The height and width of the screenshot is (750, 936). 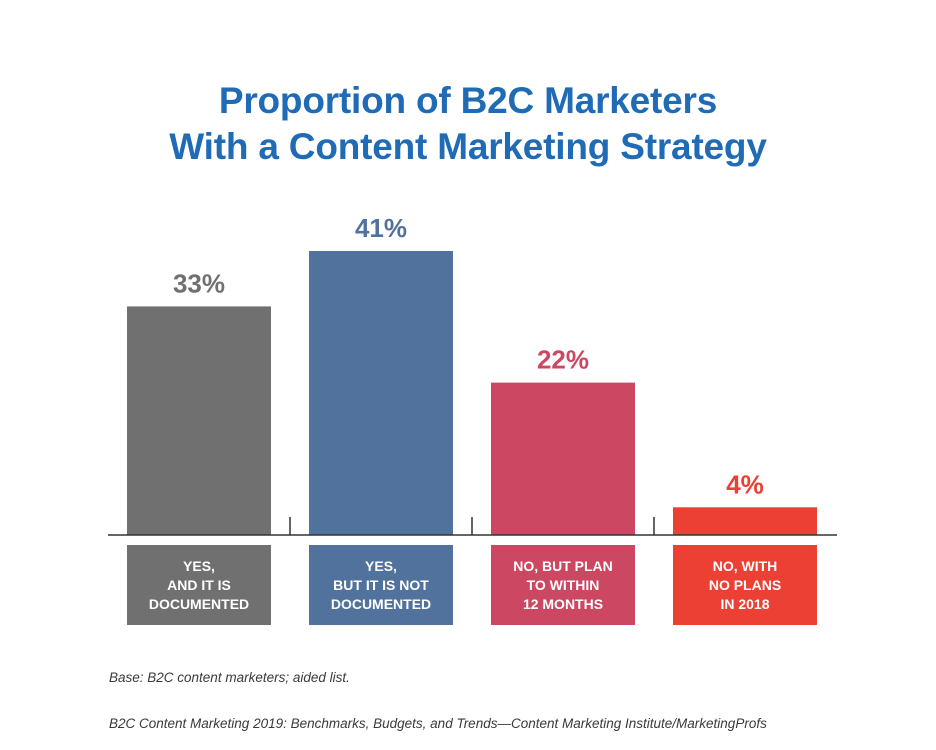 What do you see at coordinates (563, 566) in the screenshot?
I see `category-label-3-line-1: NO, BUT PLAN` at bounding box center [563, 566].